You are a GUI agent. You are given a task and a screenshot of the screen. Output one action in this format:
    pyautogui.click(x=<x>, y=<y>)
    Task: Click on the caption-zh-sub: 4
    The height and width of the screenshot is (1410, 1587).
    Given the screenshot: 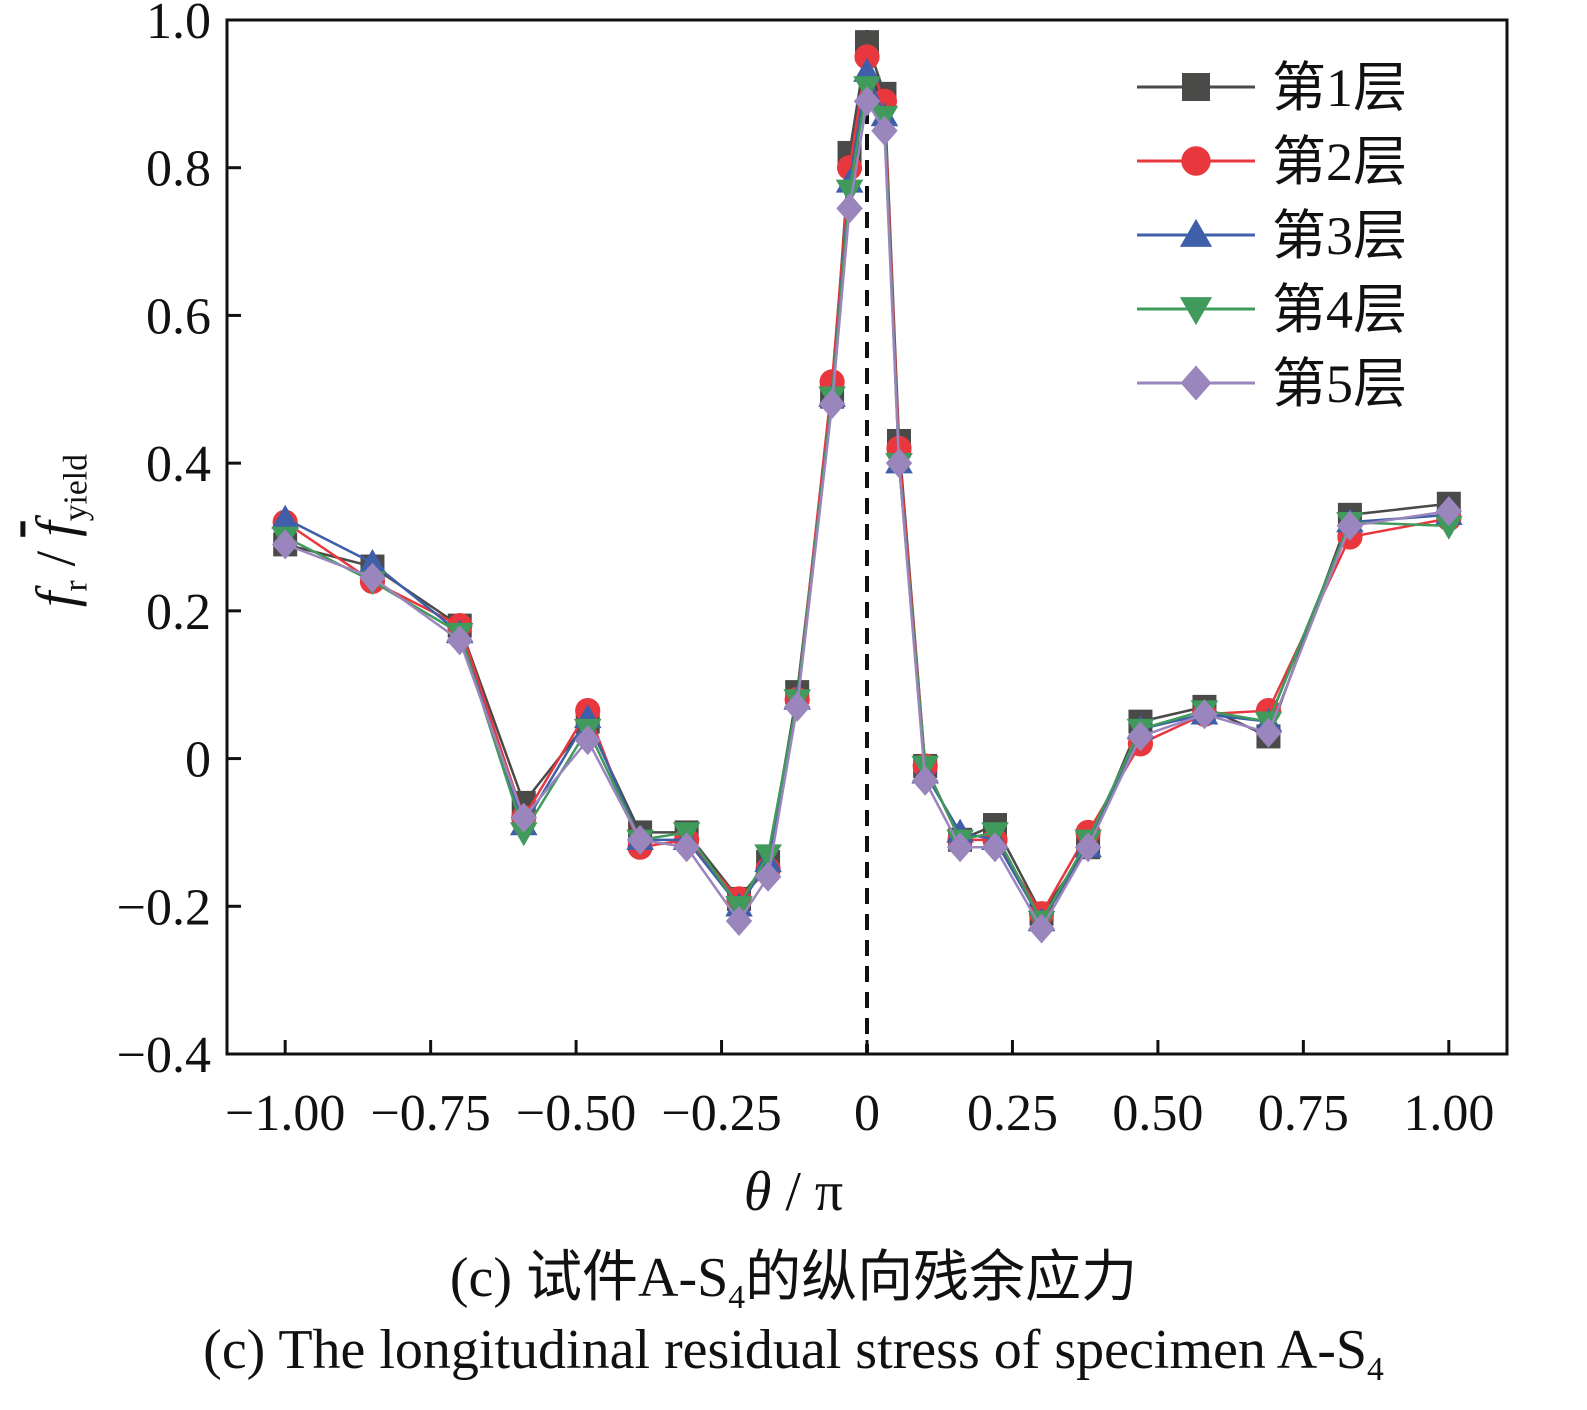 What is the action you would take?
    pyautogui.click(x=737, y=1298)
    